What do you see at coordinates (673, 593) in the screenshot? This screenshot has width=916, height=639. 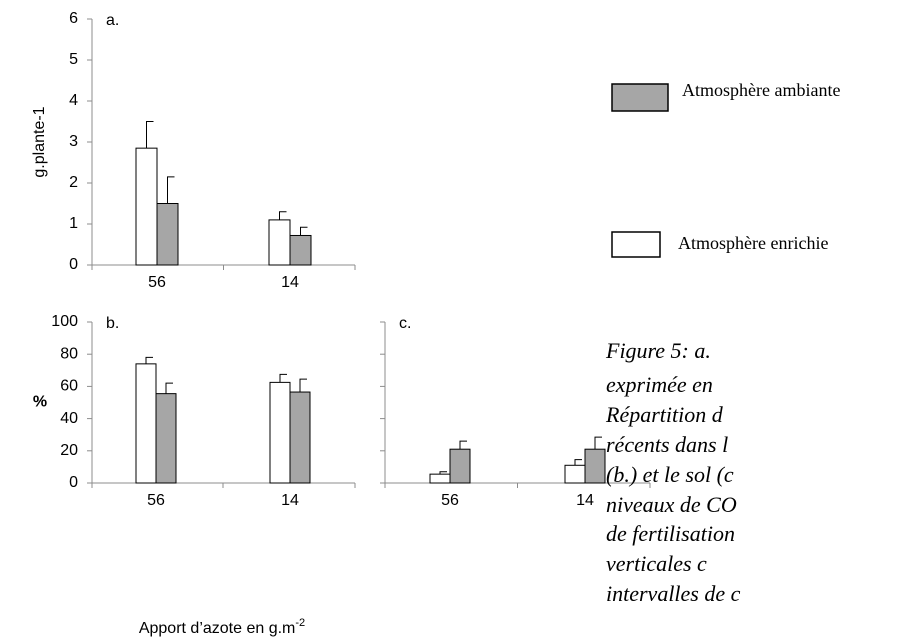 I see `caption-line: intervalles de c` at bounding box center [673, 593].